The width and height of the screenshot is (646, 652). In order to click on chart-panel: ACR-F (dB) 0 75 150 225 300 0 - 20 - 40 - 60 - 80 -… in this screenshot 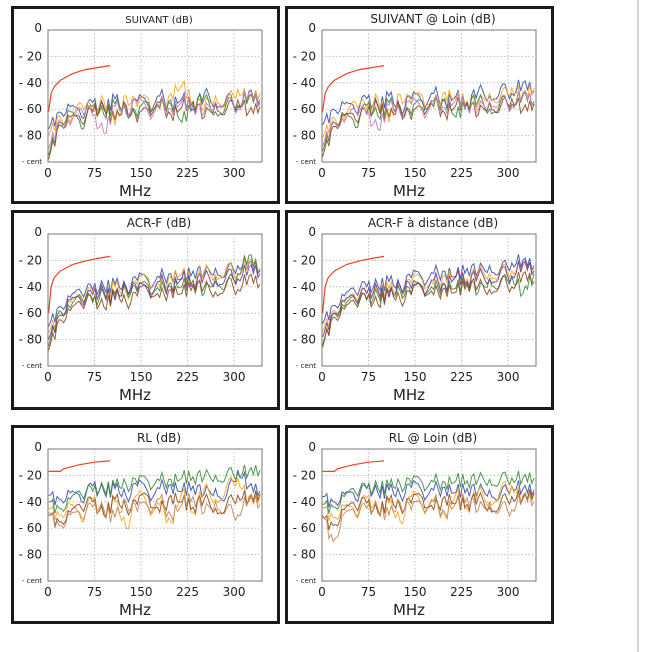, I will do `click(145, 310)`.